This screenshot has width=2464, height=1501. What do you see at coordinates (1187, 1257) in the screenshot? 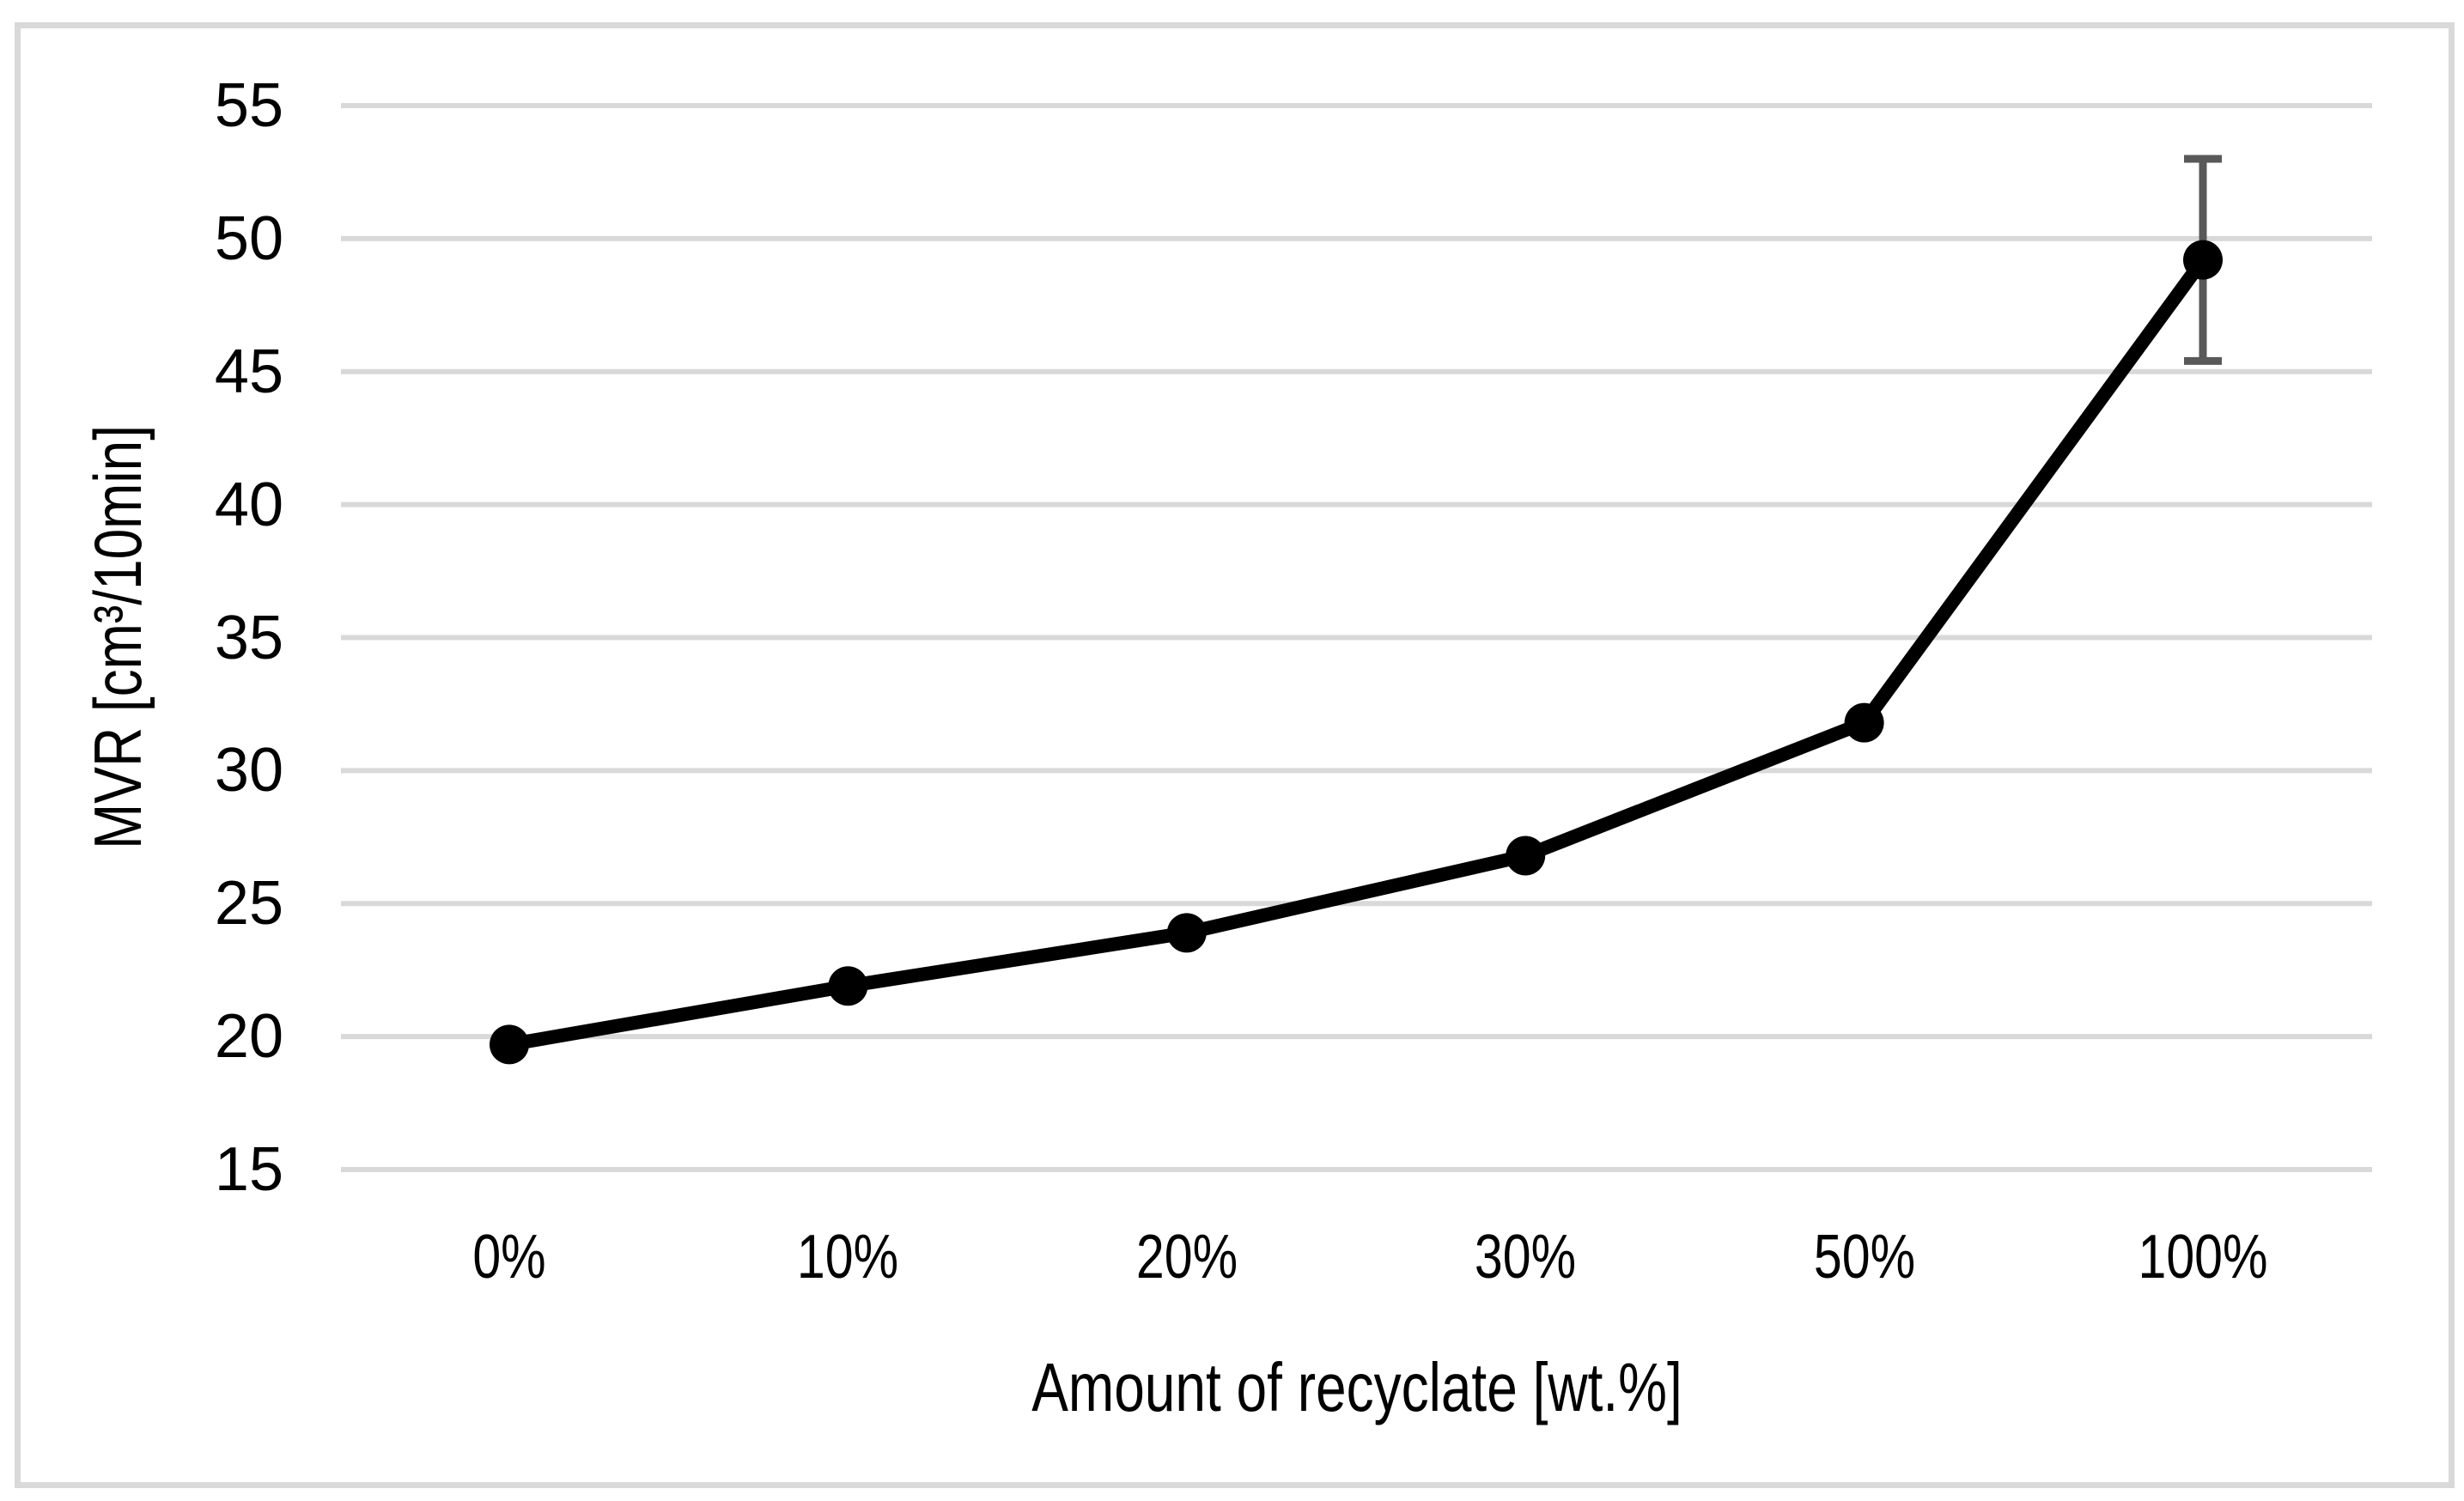
I see `x-tick-label-20%: 20%` at bounding box center [1187, 1257].